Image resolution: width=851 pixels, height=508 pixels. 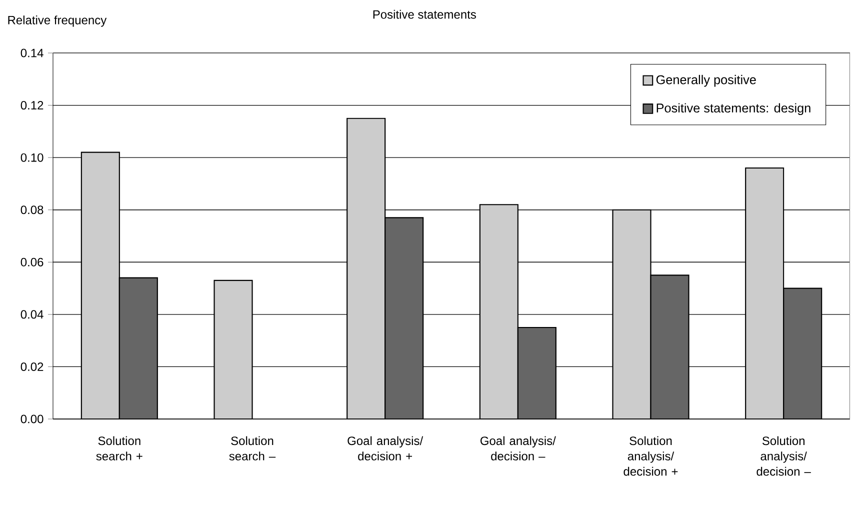 I want to click on y-tick-label: 0.06, so click(x=32, y=262).